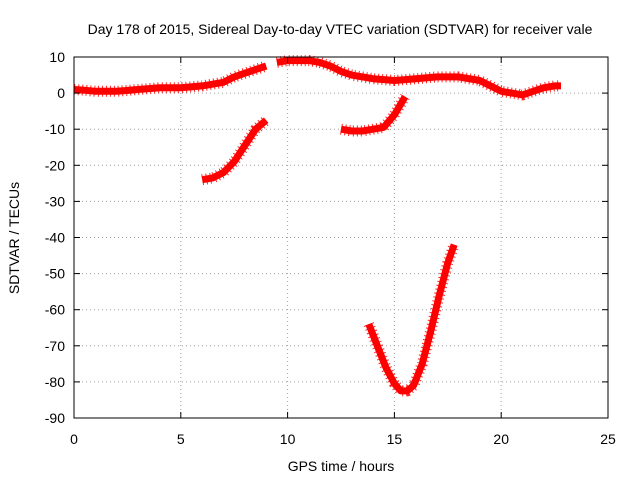  Describe the element at coordinates (55, 346) in the screenshot. I see `y-tick-label: -70` at that location.